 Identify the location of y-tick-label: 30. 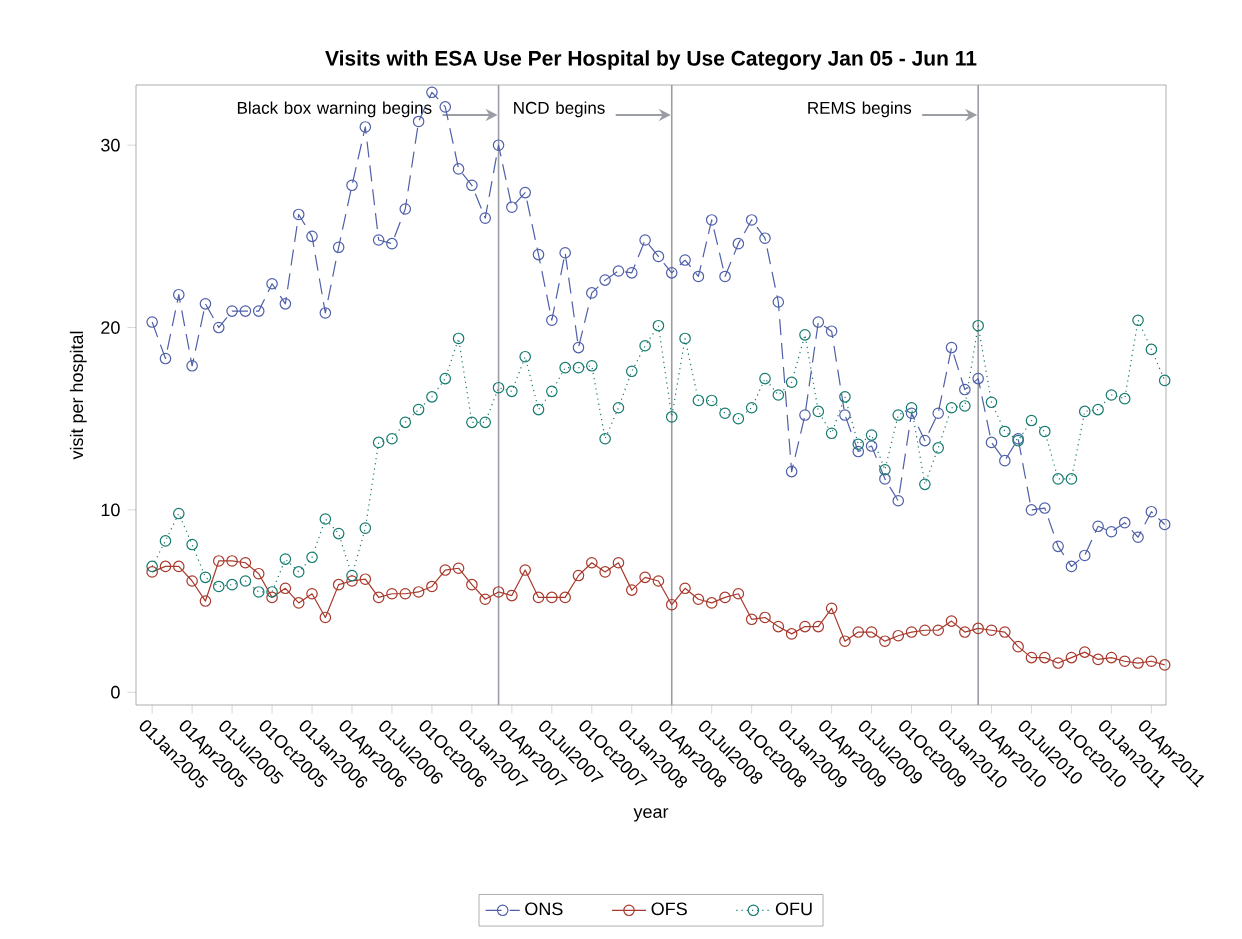
(110, 145).